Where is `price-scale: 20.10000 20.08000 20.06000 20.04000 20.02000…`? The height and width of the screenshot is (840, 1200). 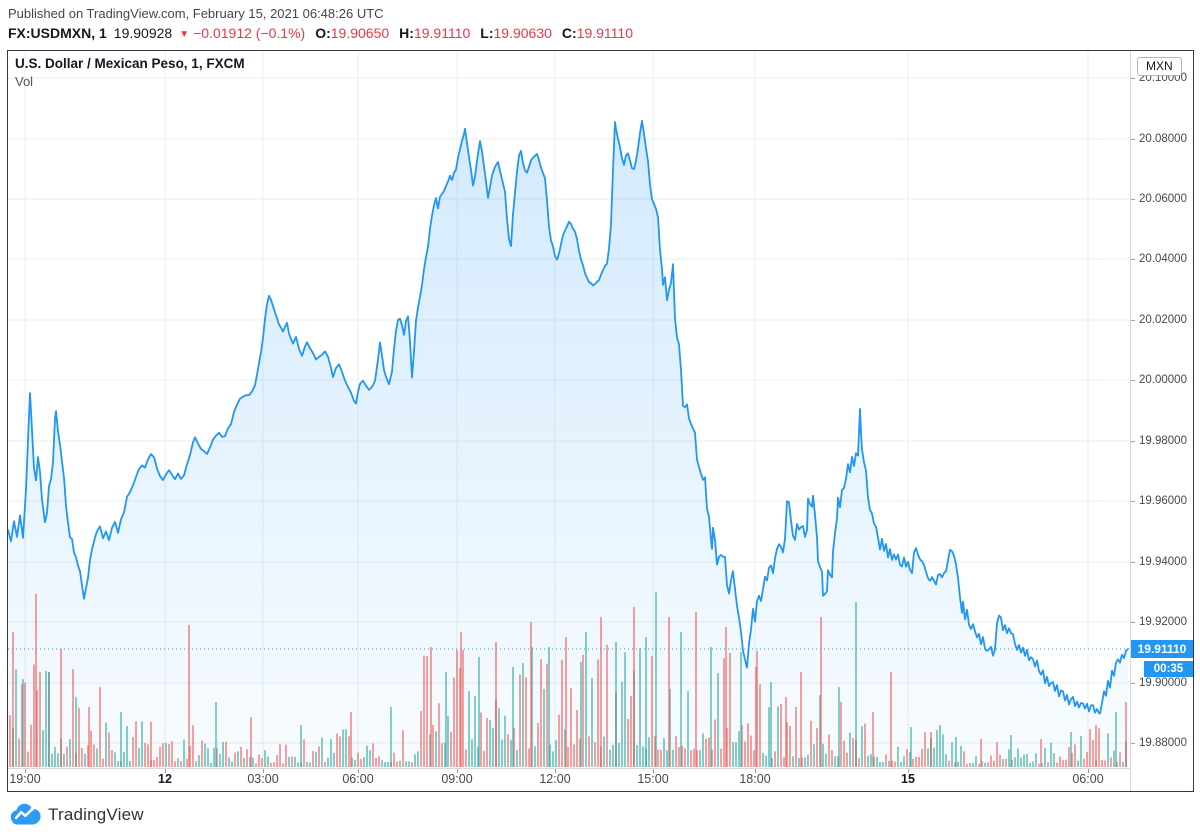 price-scale: 20.10000 20.08000 20.06000 20.04000 20.02000… is located at coordinates (1161, 421).